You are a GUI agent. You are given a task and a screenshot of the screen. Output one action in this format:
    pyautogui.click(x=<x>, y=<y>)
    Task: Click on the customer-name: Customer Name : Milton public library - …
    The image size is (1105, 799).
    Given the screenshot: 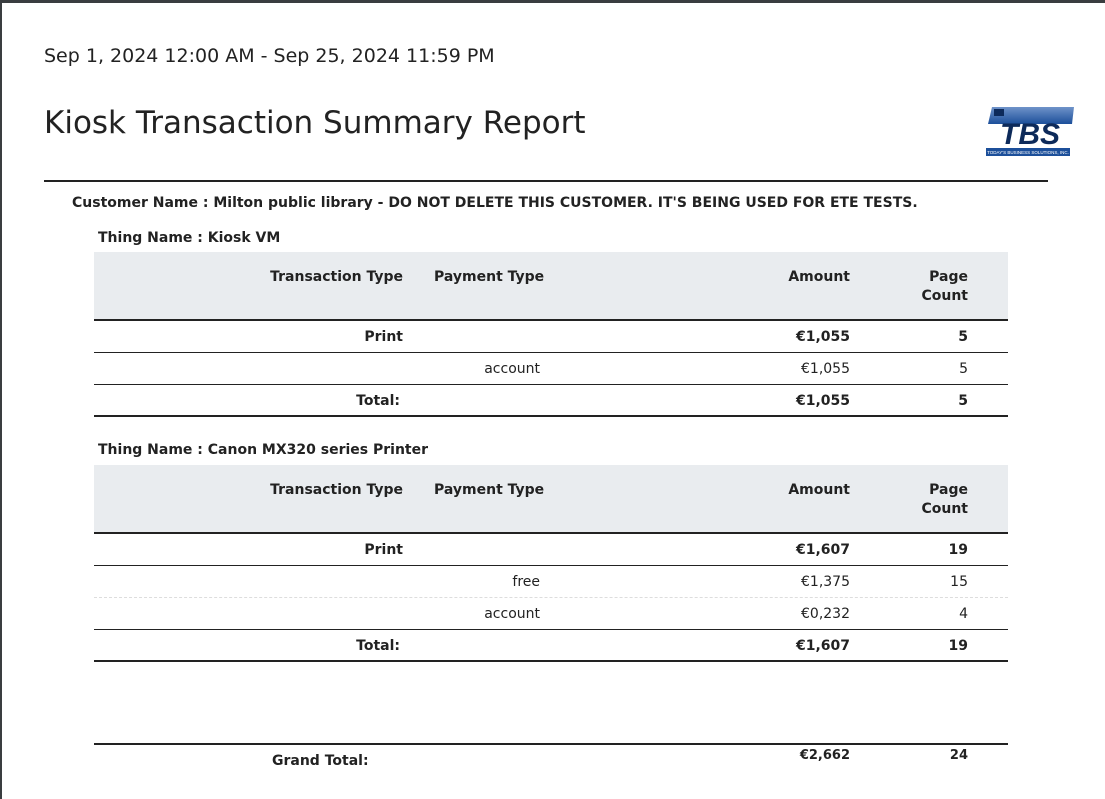 What is the action you would take?
    pyautogui.click(x=495, y=203)
    